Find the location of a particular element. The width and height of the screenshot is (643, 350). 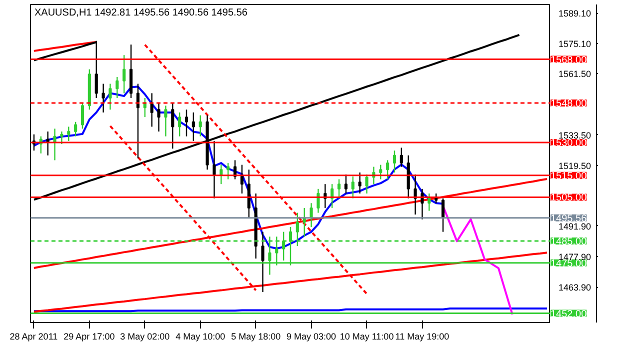

x-tick-label: 5 May 18:00 is located at coordinates (256, 337).